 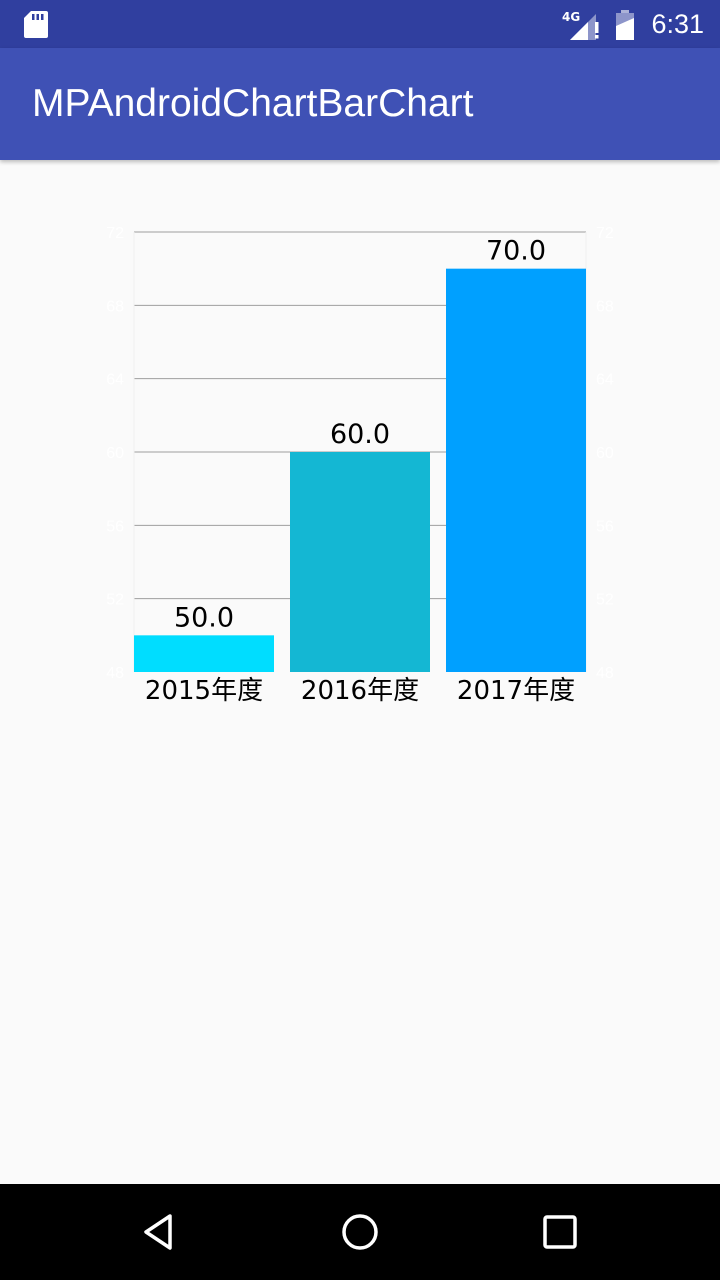 I want to click on battery-icon, so click(x=625, y=25).